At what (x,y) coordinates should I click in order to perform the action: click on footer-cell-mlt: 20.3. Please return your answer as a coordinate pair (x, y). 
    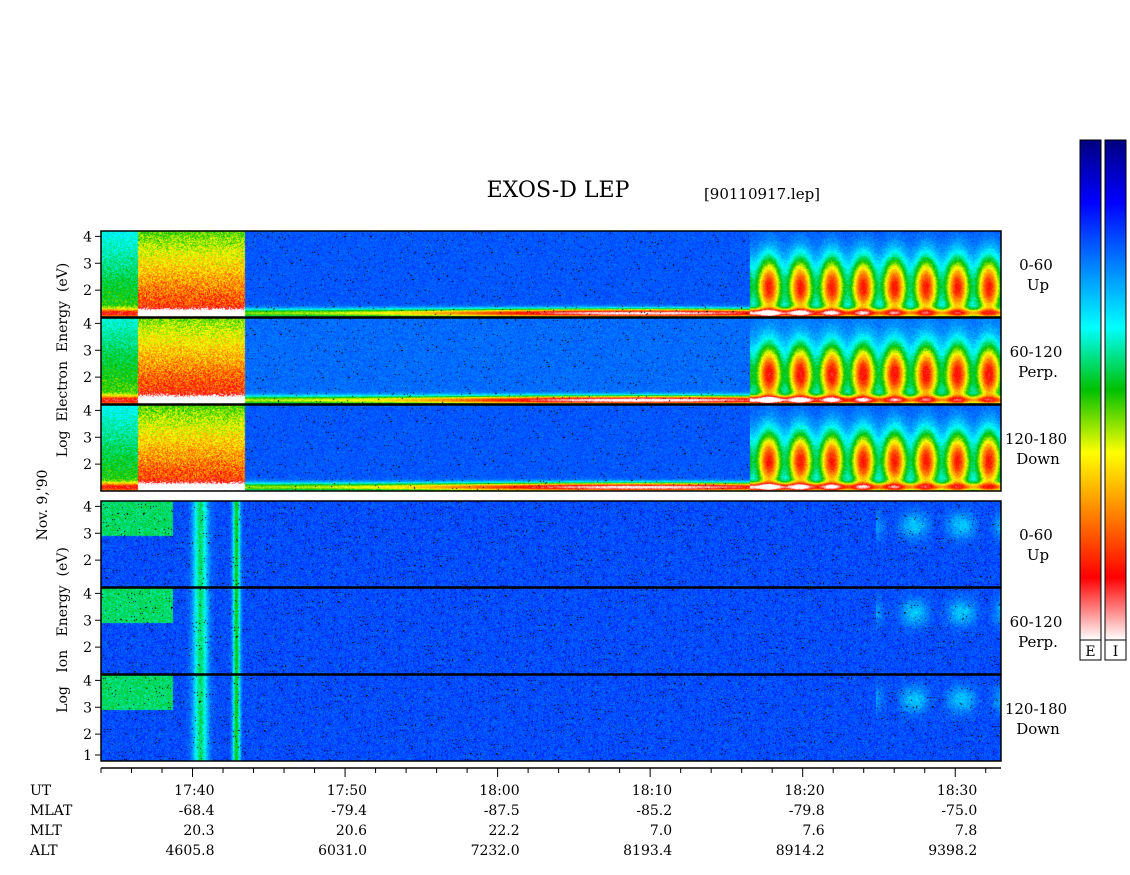
    Looking at the image, I should click on (198, 831).